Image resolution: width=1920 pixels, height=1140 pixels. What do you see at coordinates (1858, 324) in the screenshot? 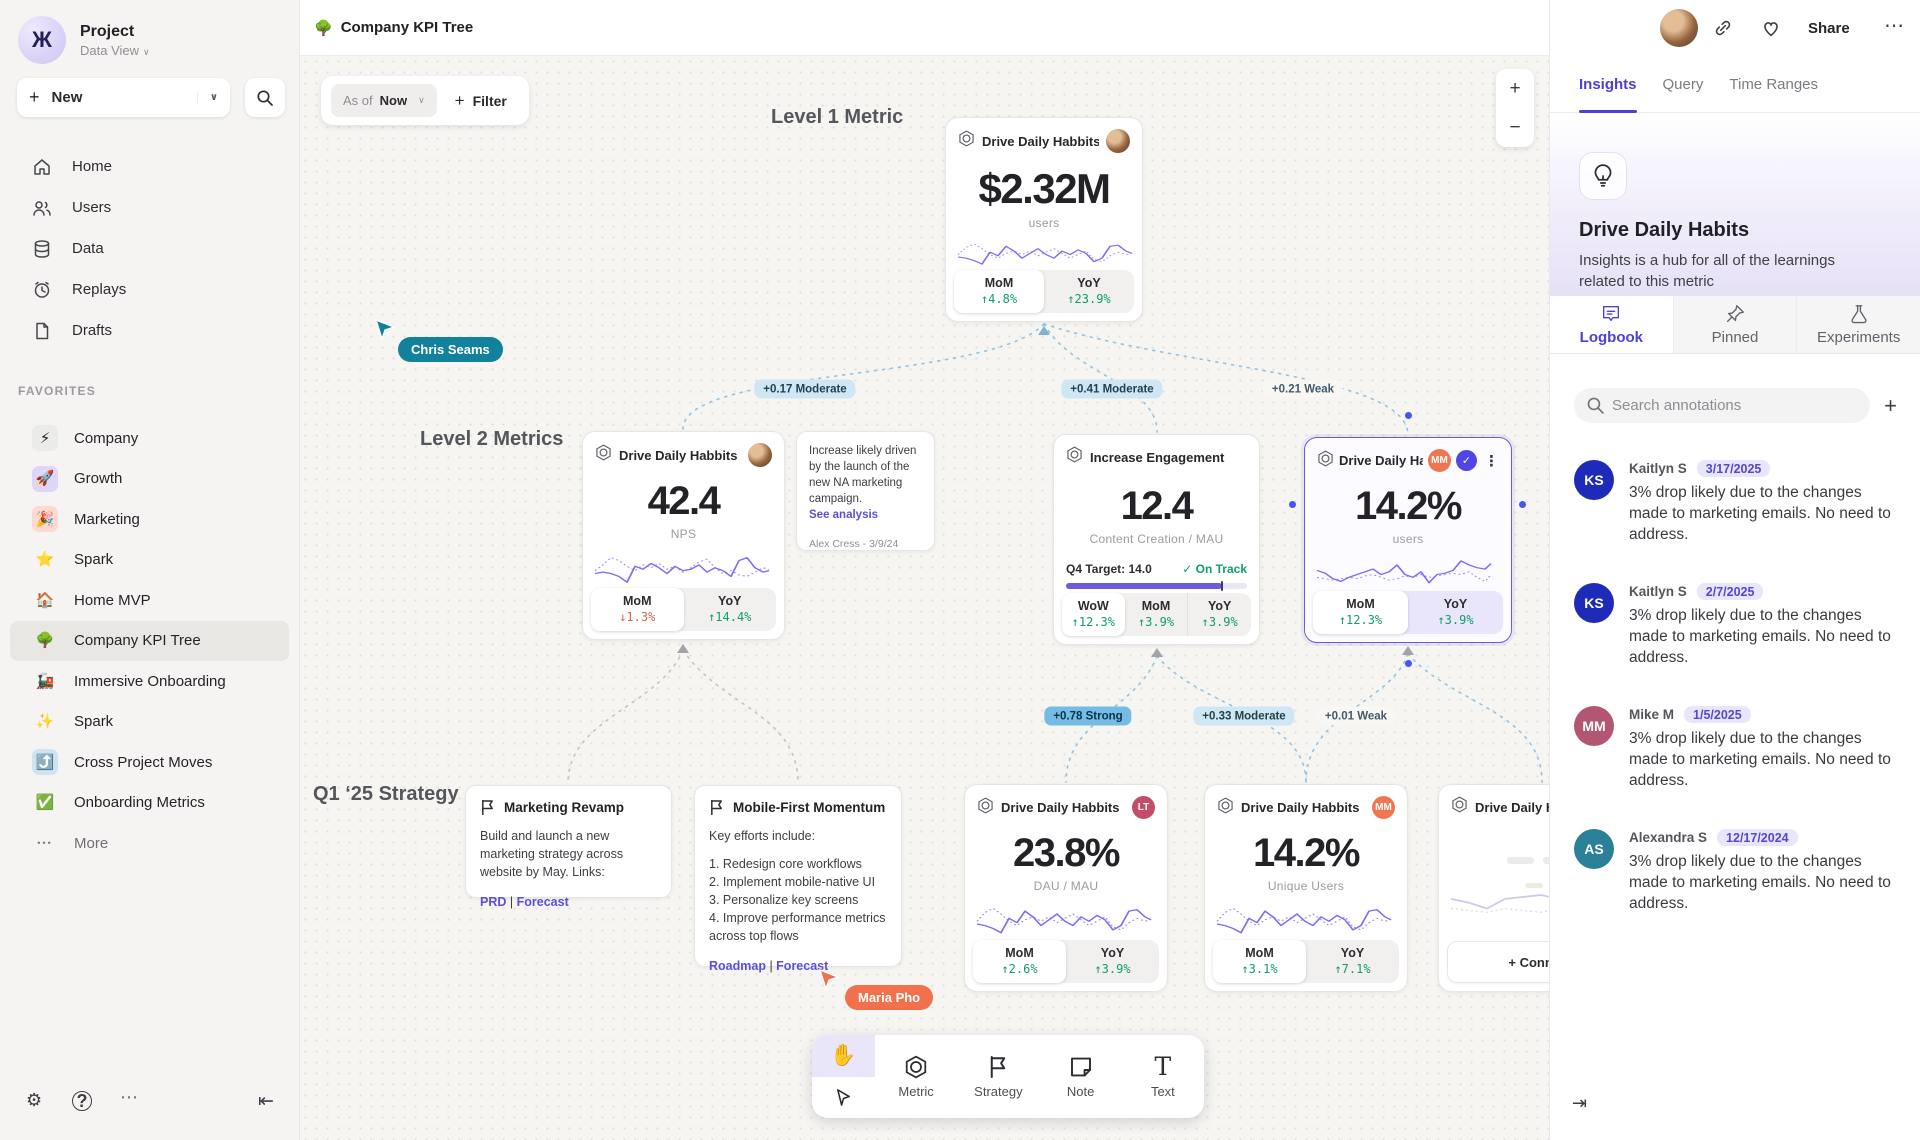
I see `subtab-experiments: Experiments` at bounding box center [1858, 324].